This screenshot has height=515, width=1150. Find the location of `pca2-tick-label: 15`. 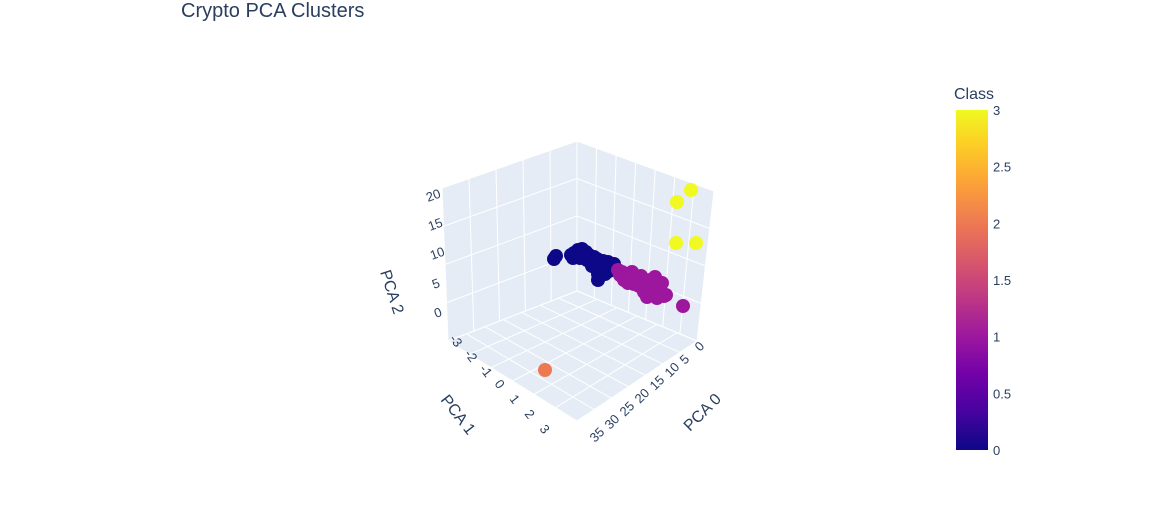

pca2-tick-label: 15 is located at coordinates (435, 224).